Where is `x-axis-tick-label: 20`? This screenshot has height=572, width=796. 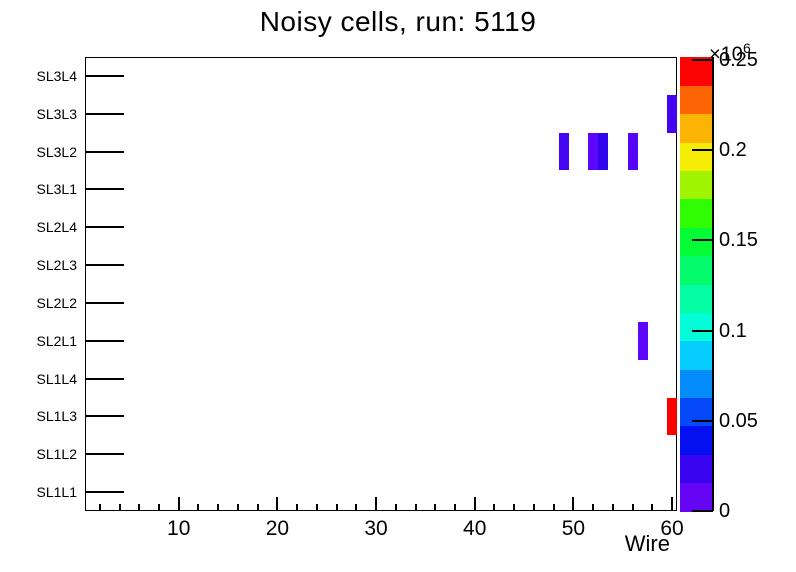 x-axis-tick-label: 20 is located at coordinates (277, 528).